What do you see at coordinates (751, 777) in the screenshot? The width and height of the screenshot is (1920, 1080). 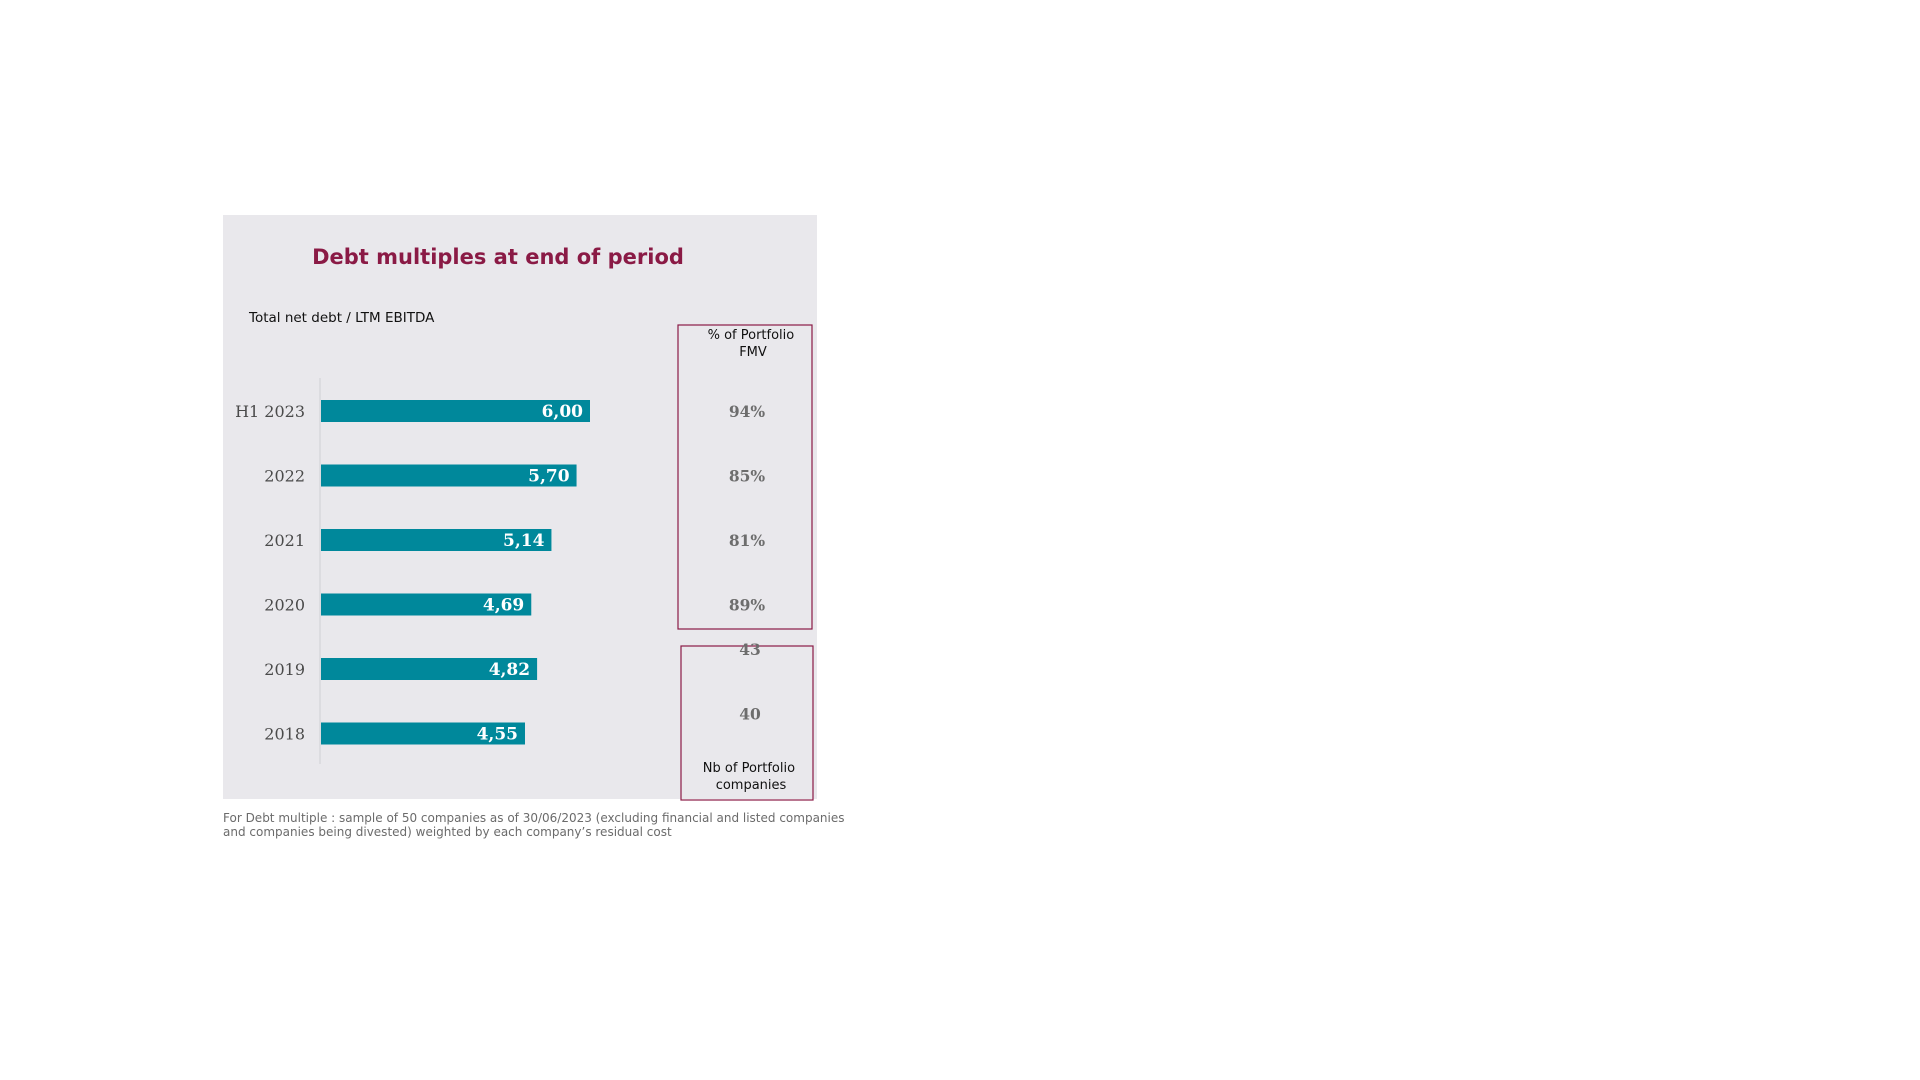 I see `nb-companies-header: Nb of Portfolio companies` at bounding box center [751, 777].